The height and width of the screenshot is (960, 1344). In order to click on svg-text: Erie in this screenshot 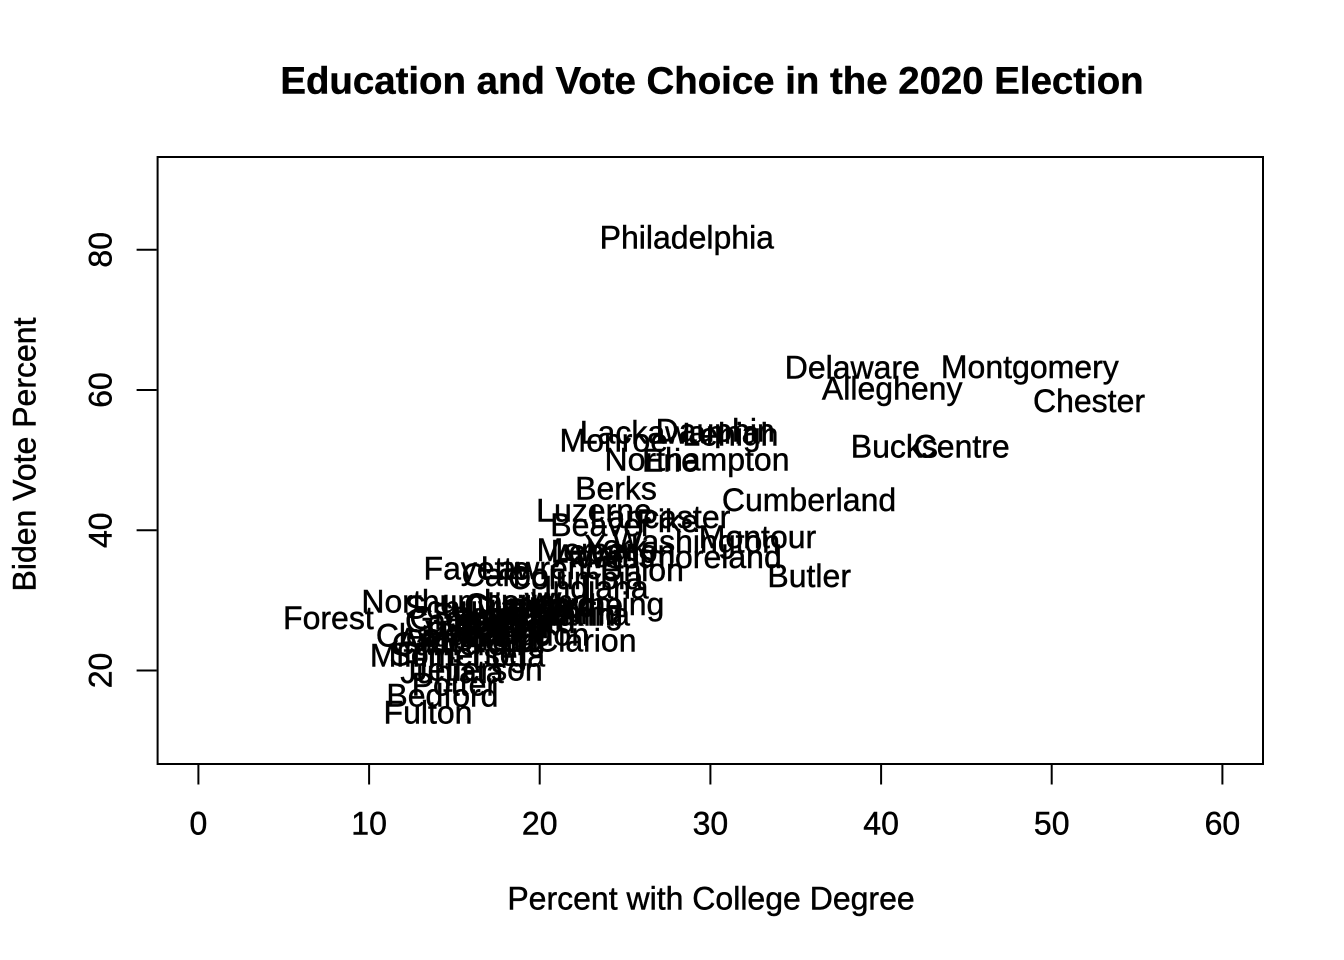, I will do `click(670, 461)`.